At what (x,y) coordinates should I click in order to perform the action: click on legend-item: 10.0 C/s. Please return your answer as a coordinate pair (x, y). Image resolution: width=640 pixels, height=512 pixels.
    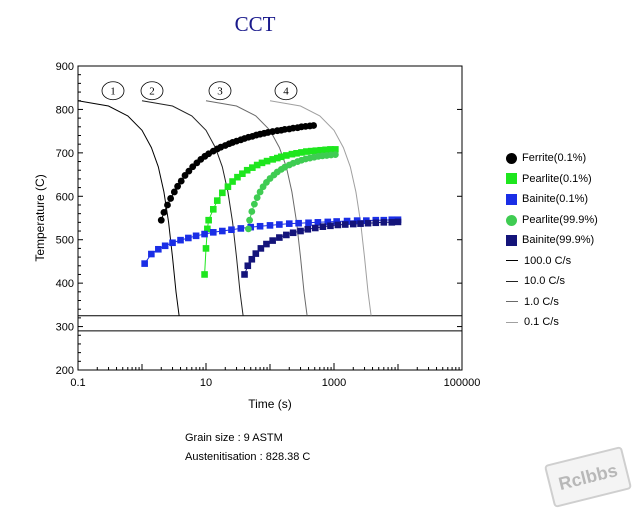
    Looking at the image, I should click on (551, 281).